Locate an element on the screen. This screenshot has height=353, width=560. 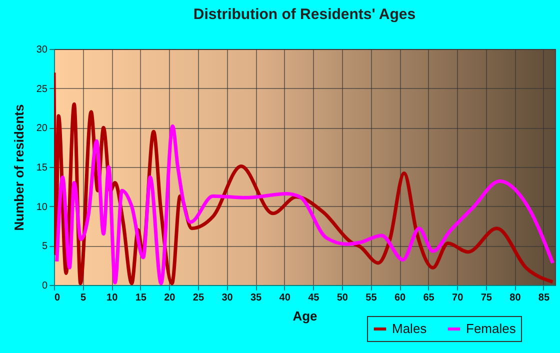
x-tick-label: 65 is located at coordinates (429, 298).